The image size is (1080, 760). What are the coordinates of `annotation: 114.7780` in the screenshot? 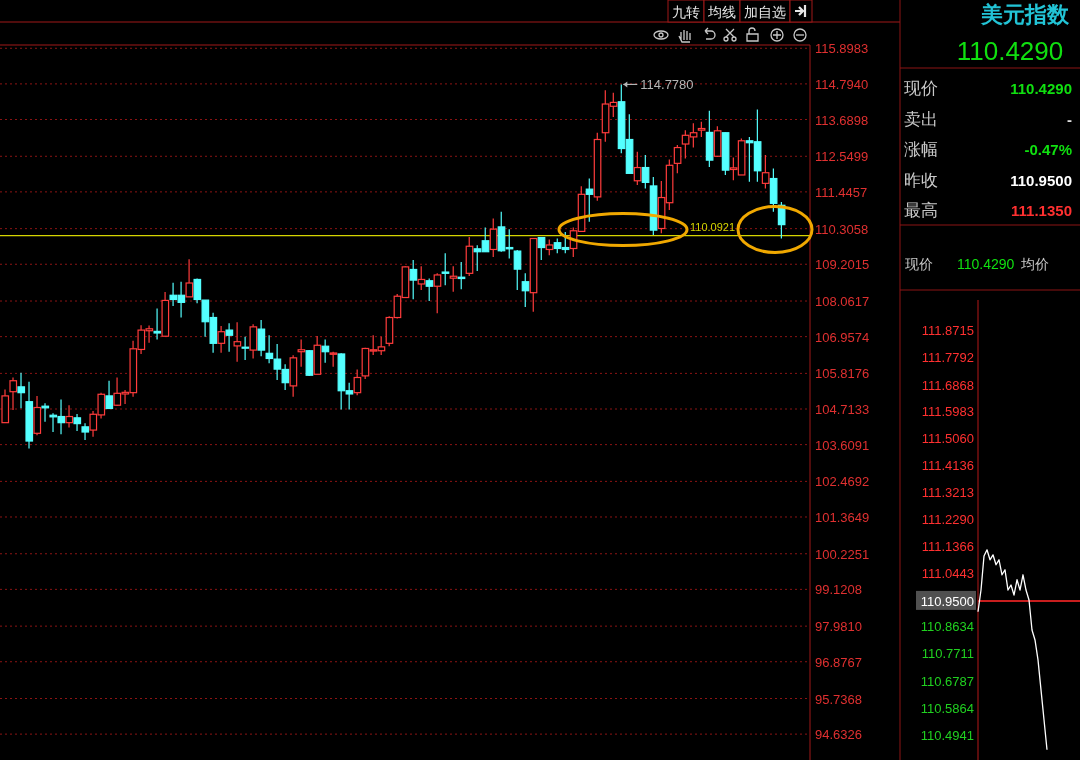 It's located at (667, 85).